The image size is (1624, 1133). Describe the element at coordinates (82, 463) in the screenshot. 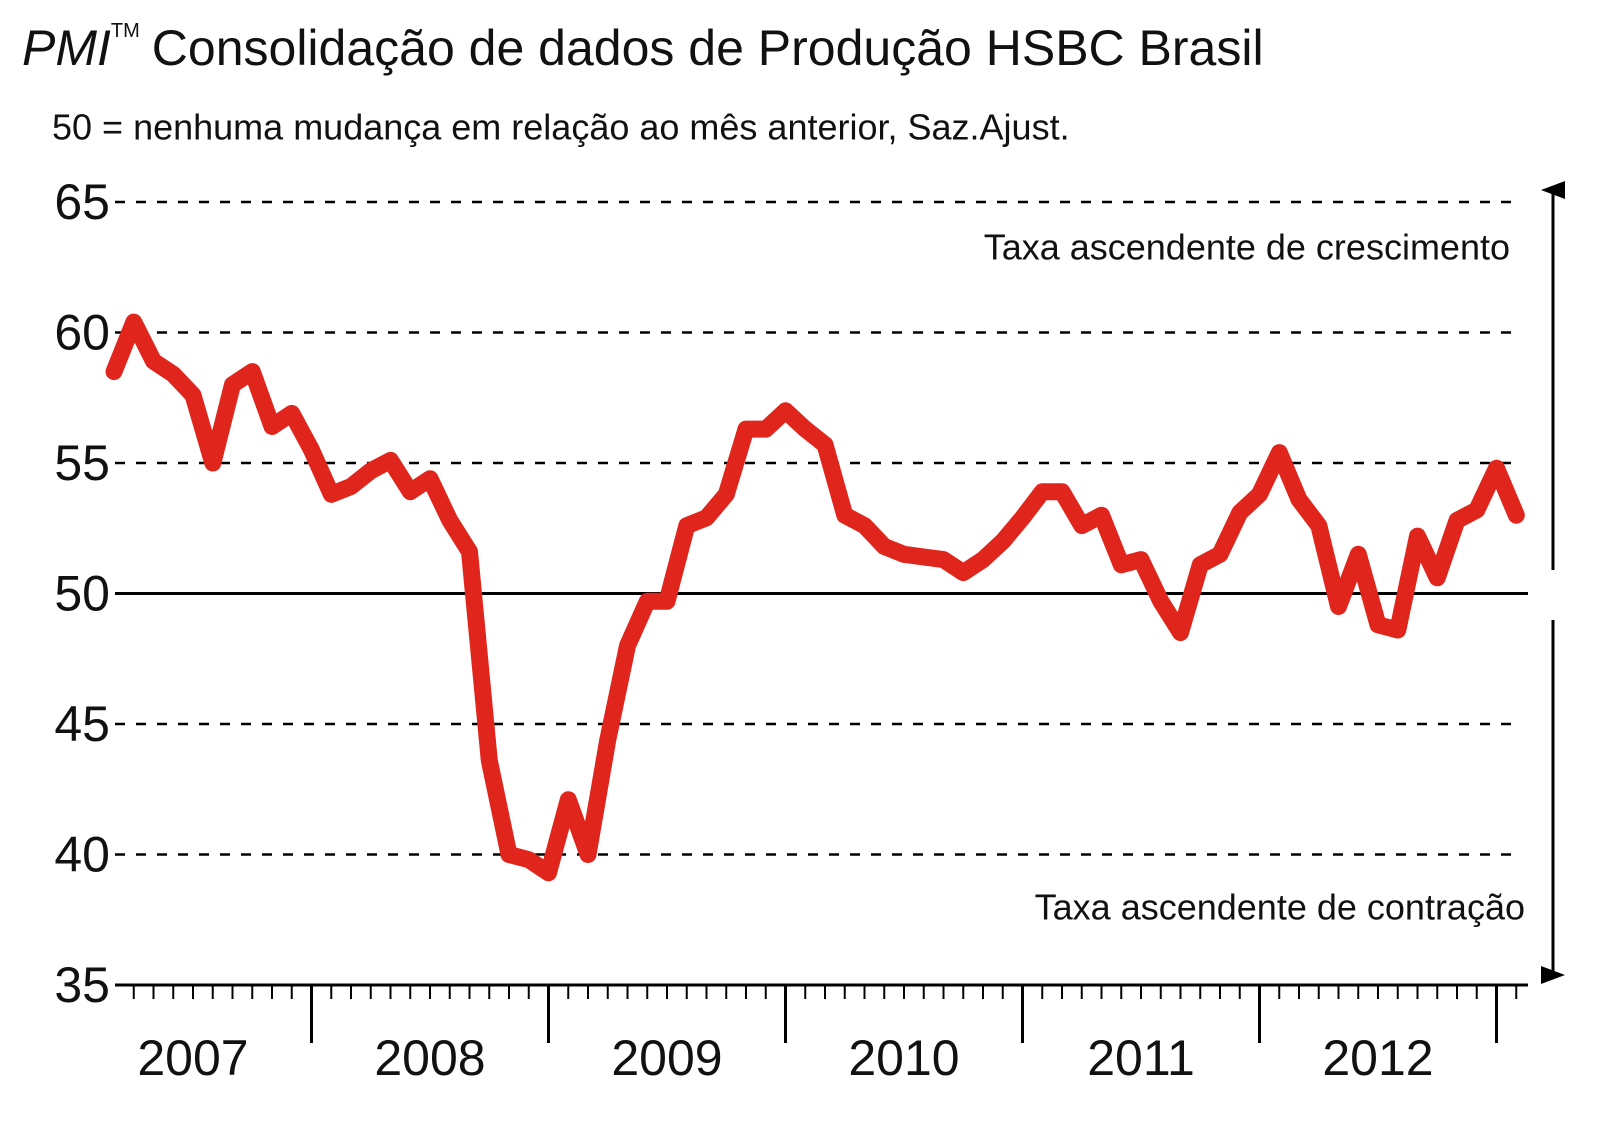

I see `y-tick-label: 55` at that location.